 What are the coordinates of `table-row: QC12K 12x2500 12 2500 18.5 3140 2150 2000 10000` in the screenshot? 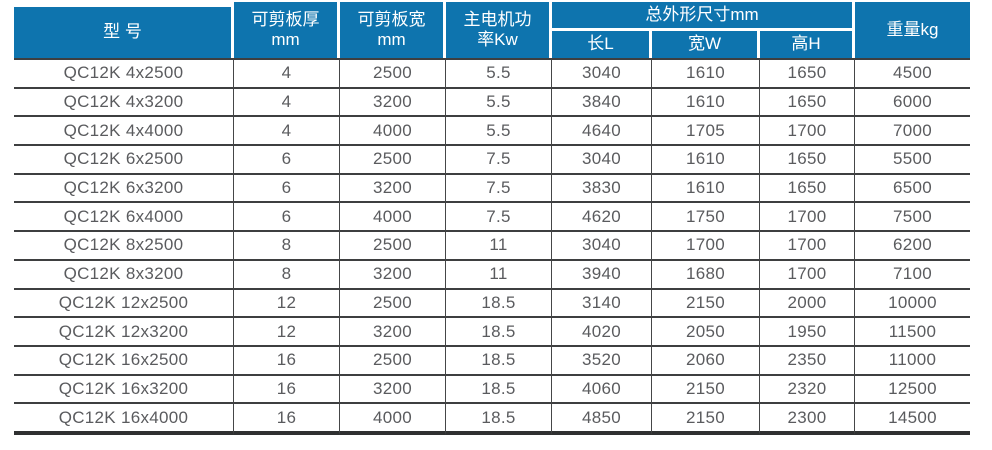 It's located at (492, 304).